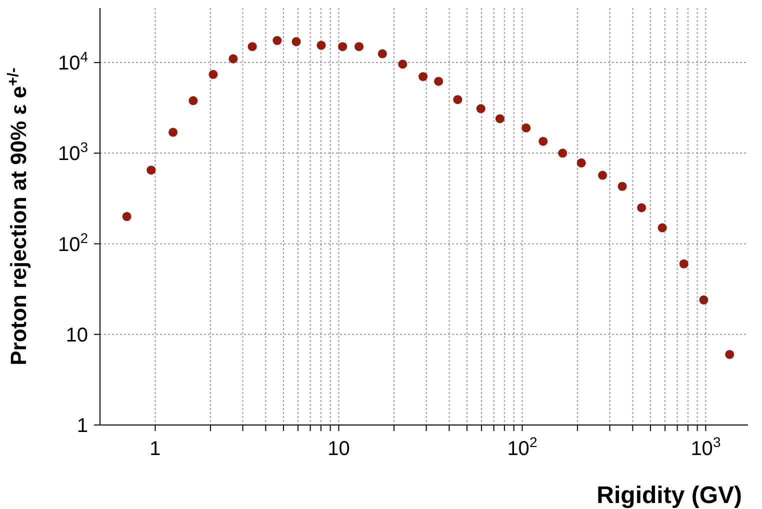 Image resolution: width=762 pixels, height=509 pixels. I want to click on x-tick-label: 10$^{2}$, so click(522, 447).